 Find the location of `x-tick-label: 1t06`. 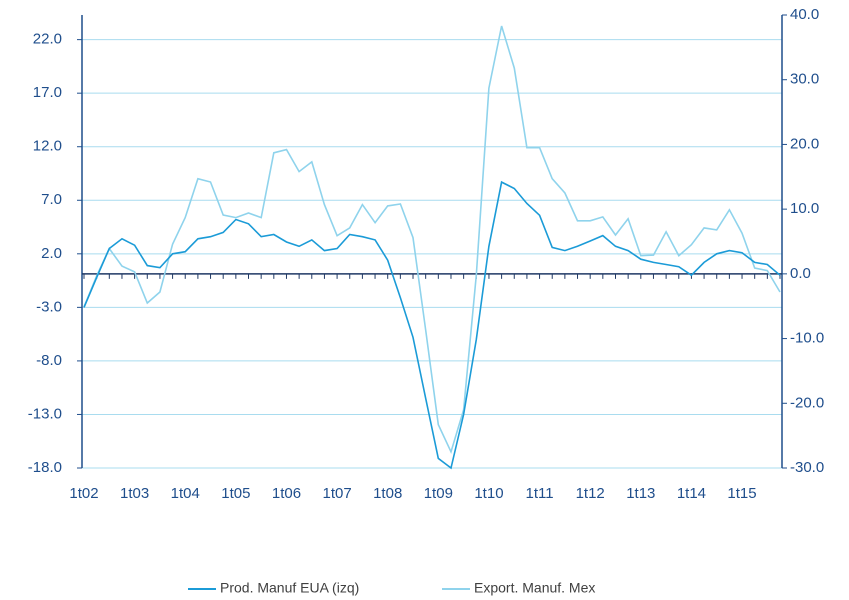

x-tick-label: 1t06 is located at coordinates (286, 493).